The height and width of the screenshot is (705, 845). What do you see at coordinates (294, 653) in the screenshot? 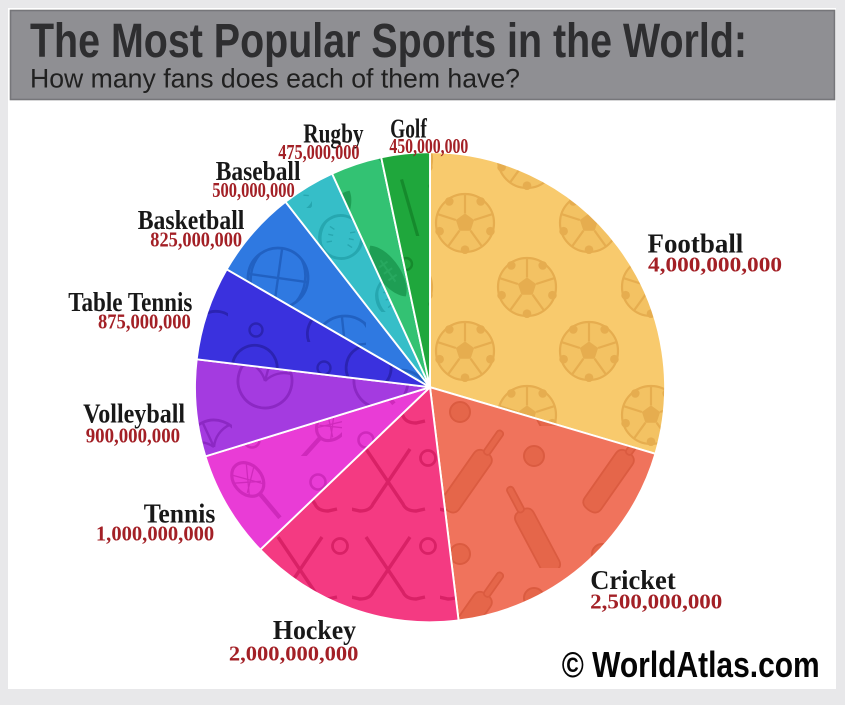
I see `svg-text: 2,000,000,000` at bounding box center [294, 653].